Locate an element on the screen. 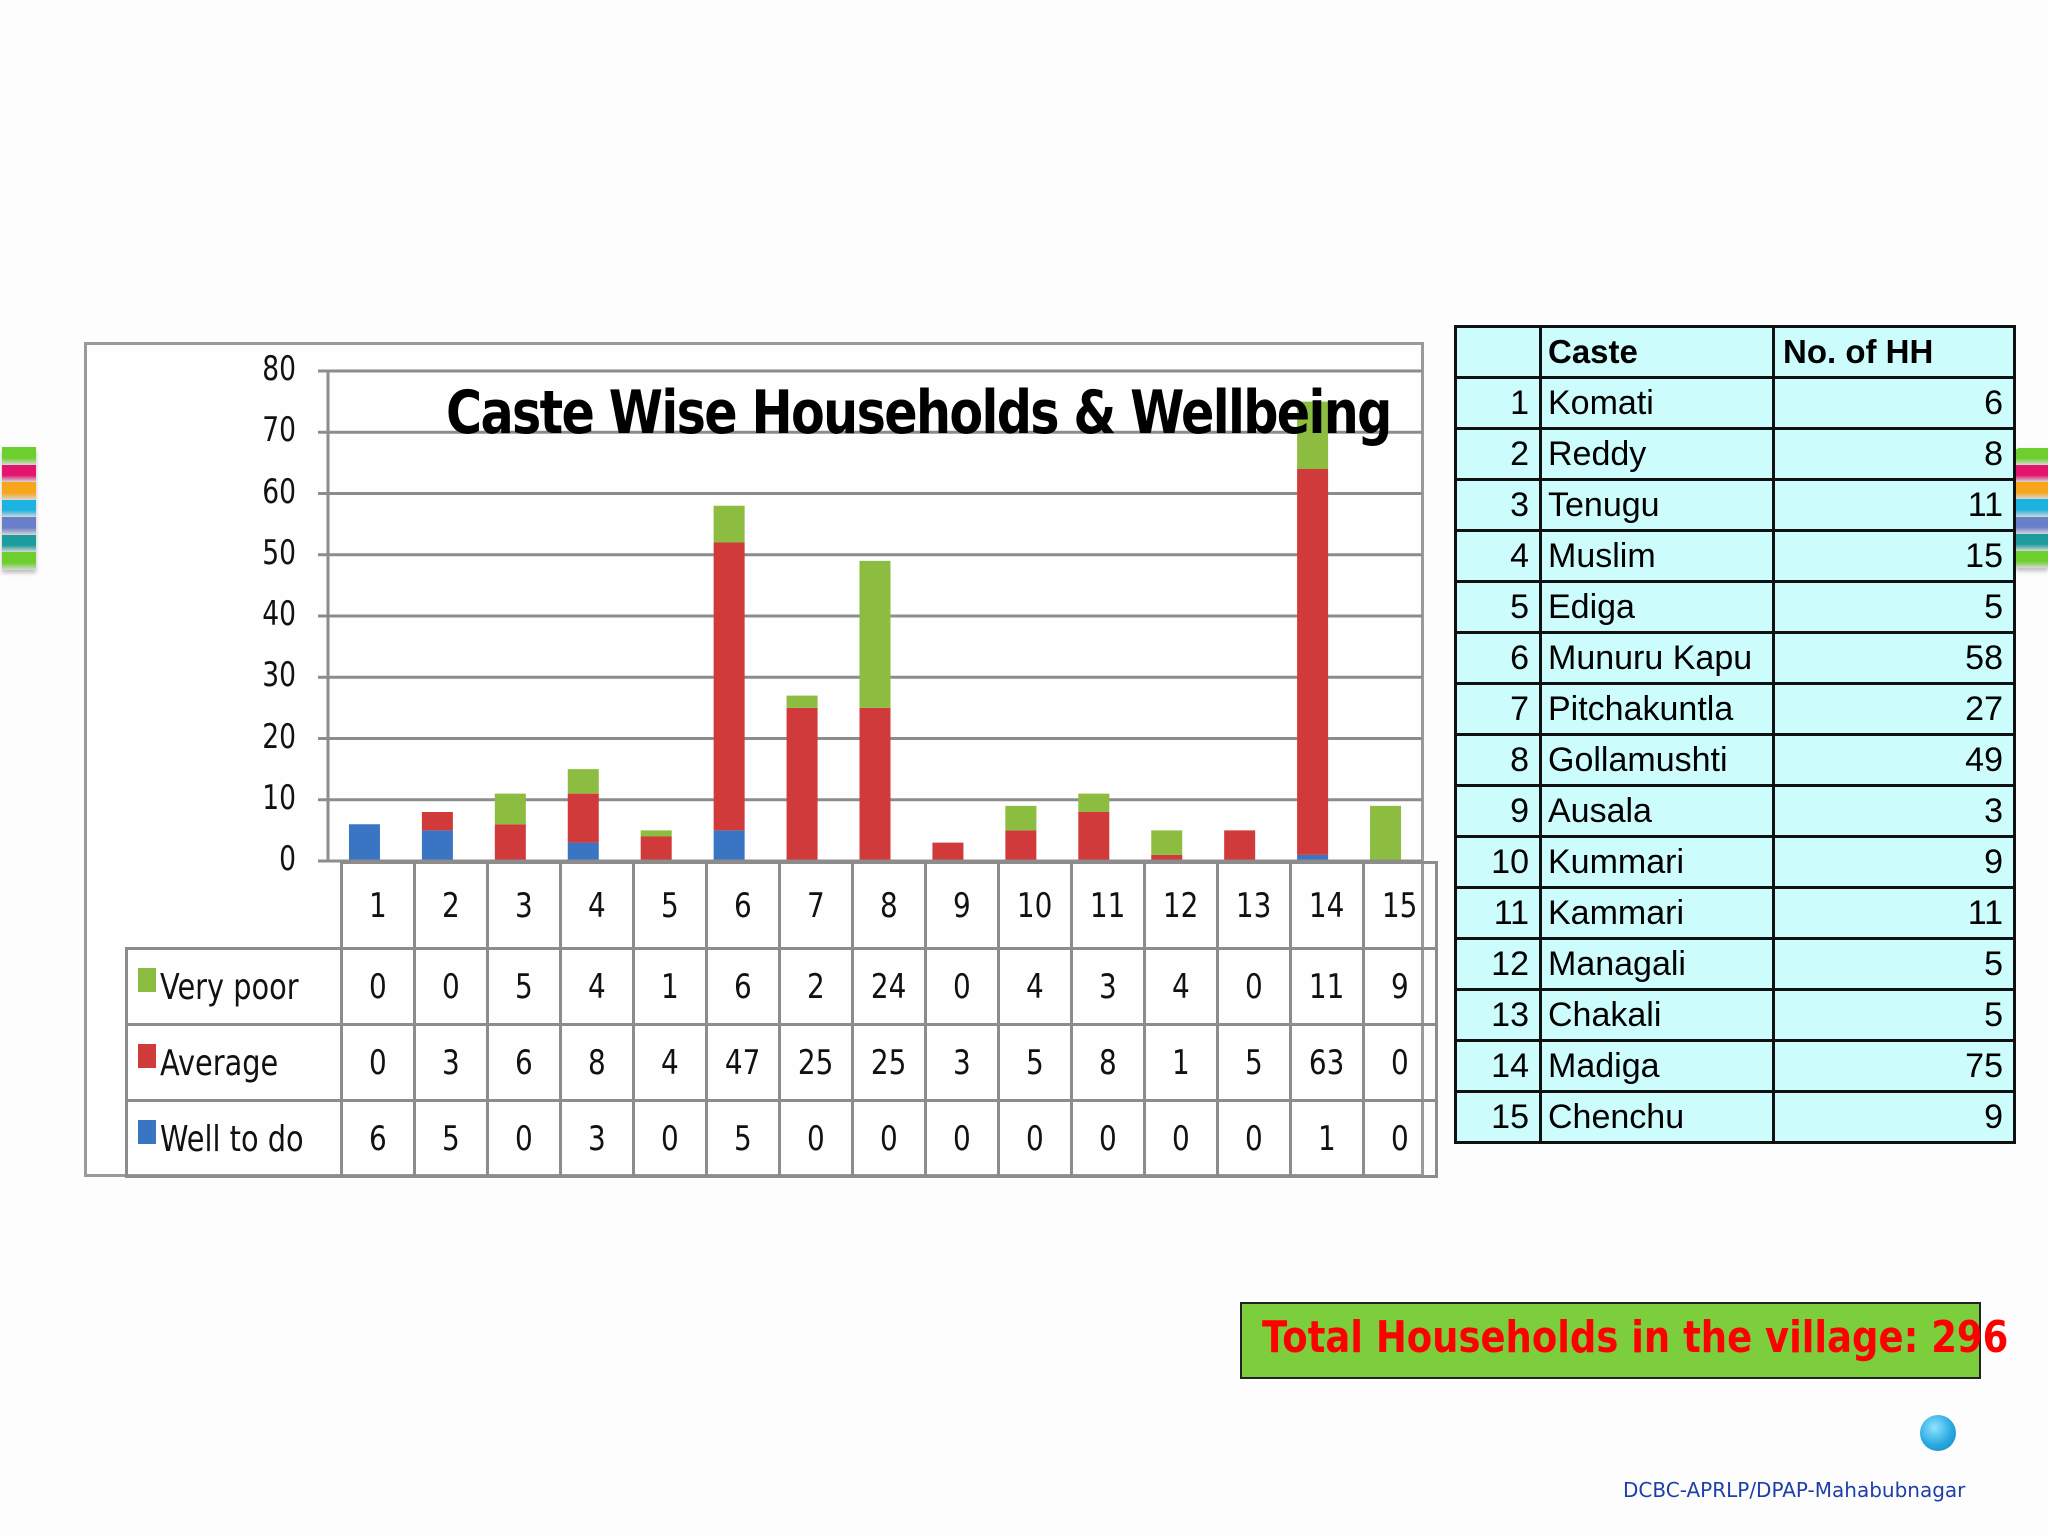 The height and width of the screenshot is (1536, 2048). legend-entry-well-to-do: Well to do is located at coordinates (234, 1138).